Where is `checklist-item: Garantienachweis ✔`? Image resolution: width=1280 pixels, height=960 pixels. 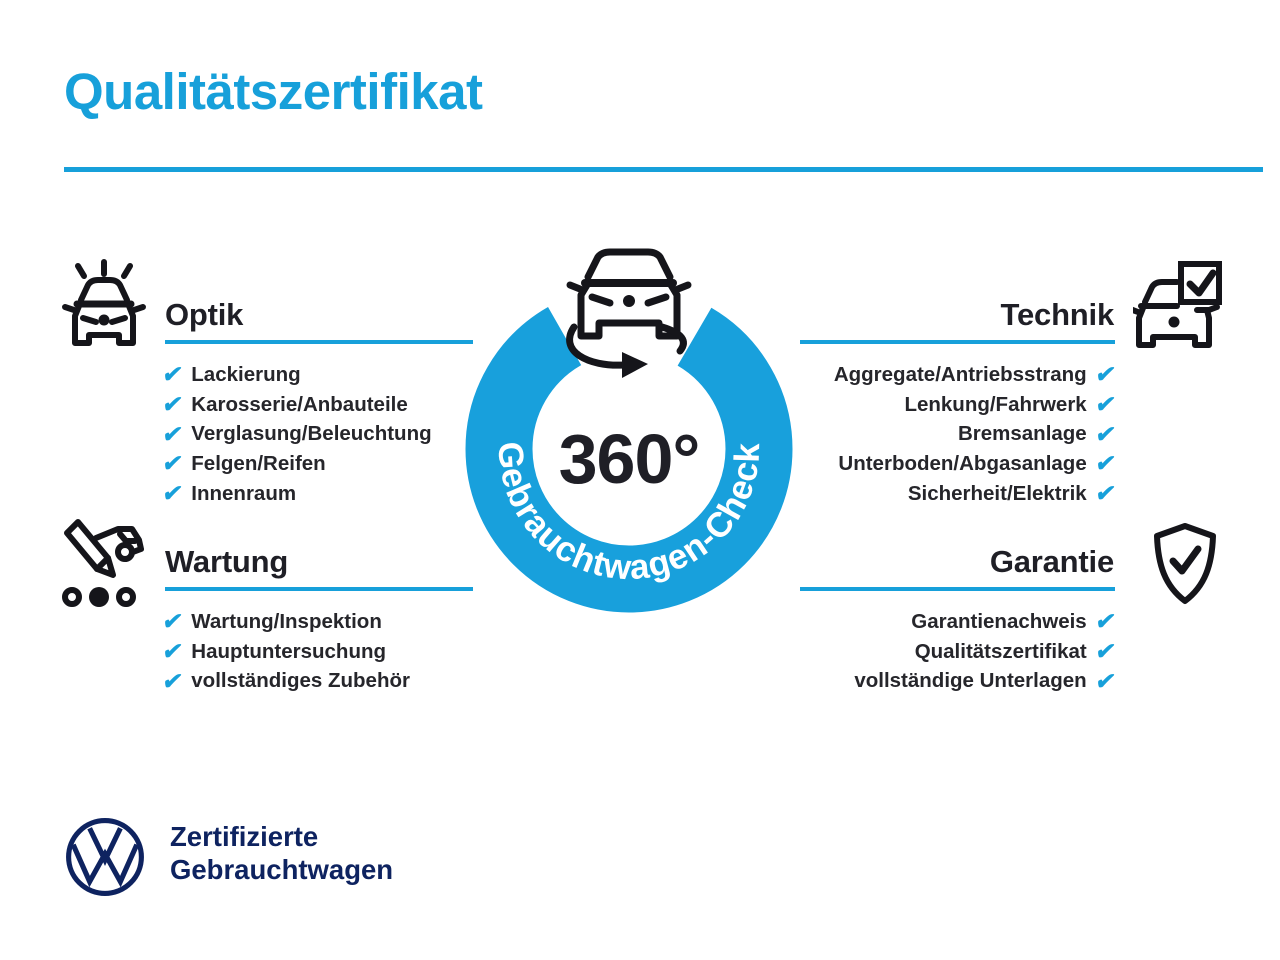
checklist-item: Garantienachweis ✔ is located at coordinates (959, 622).